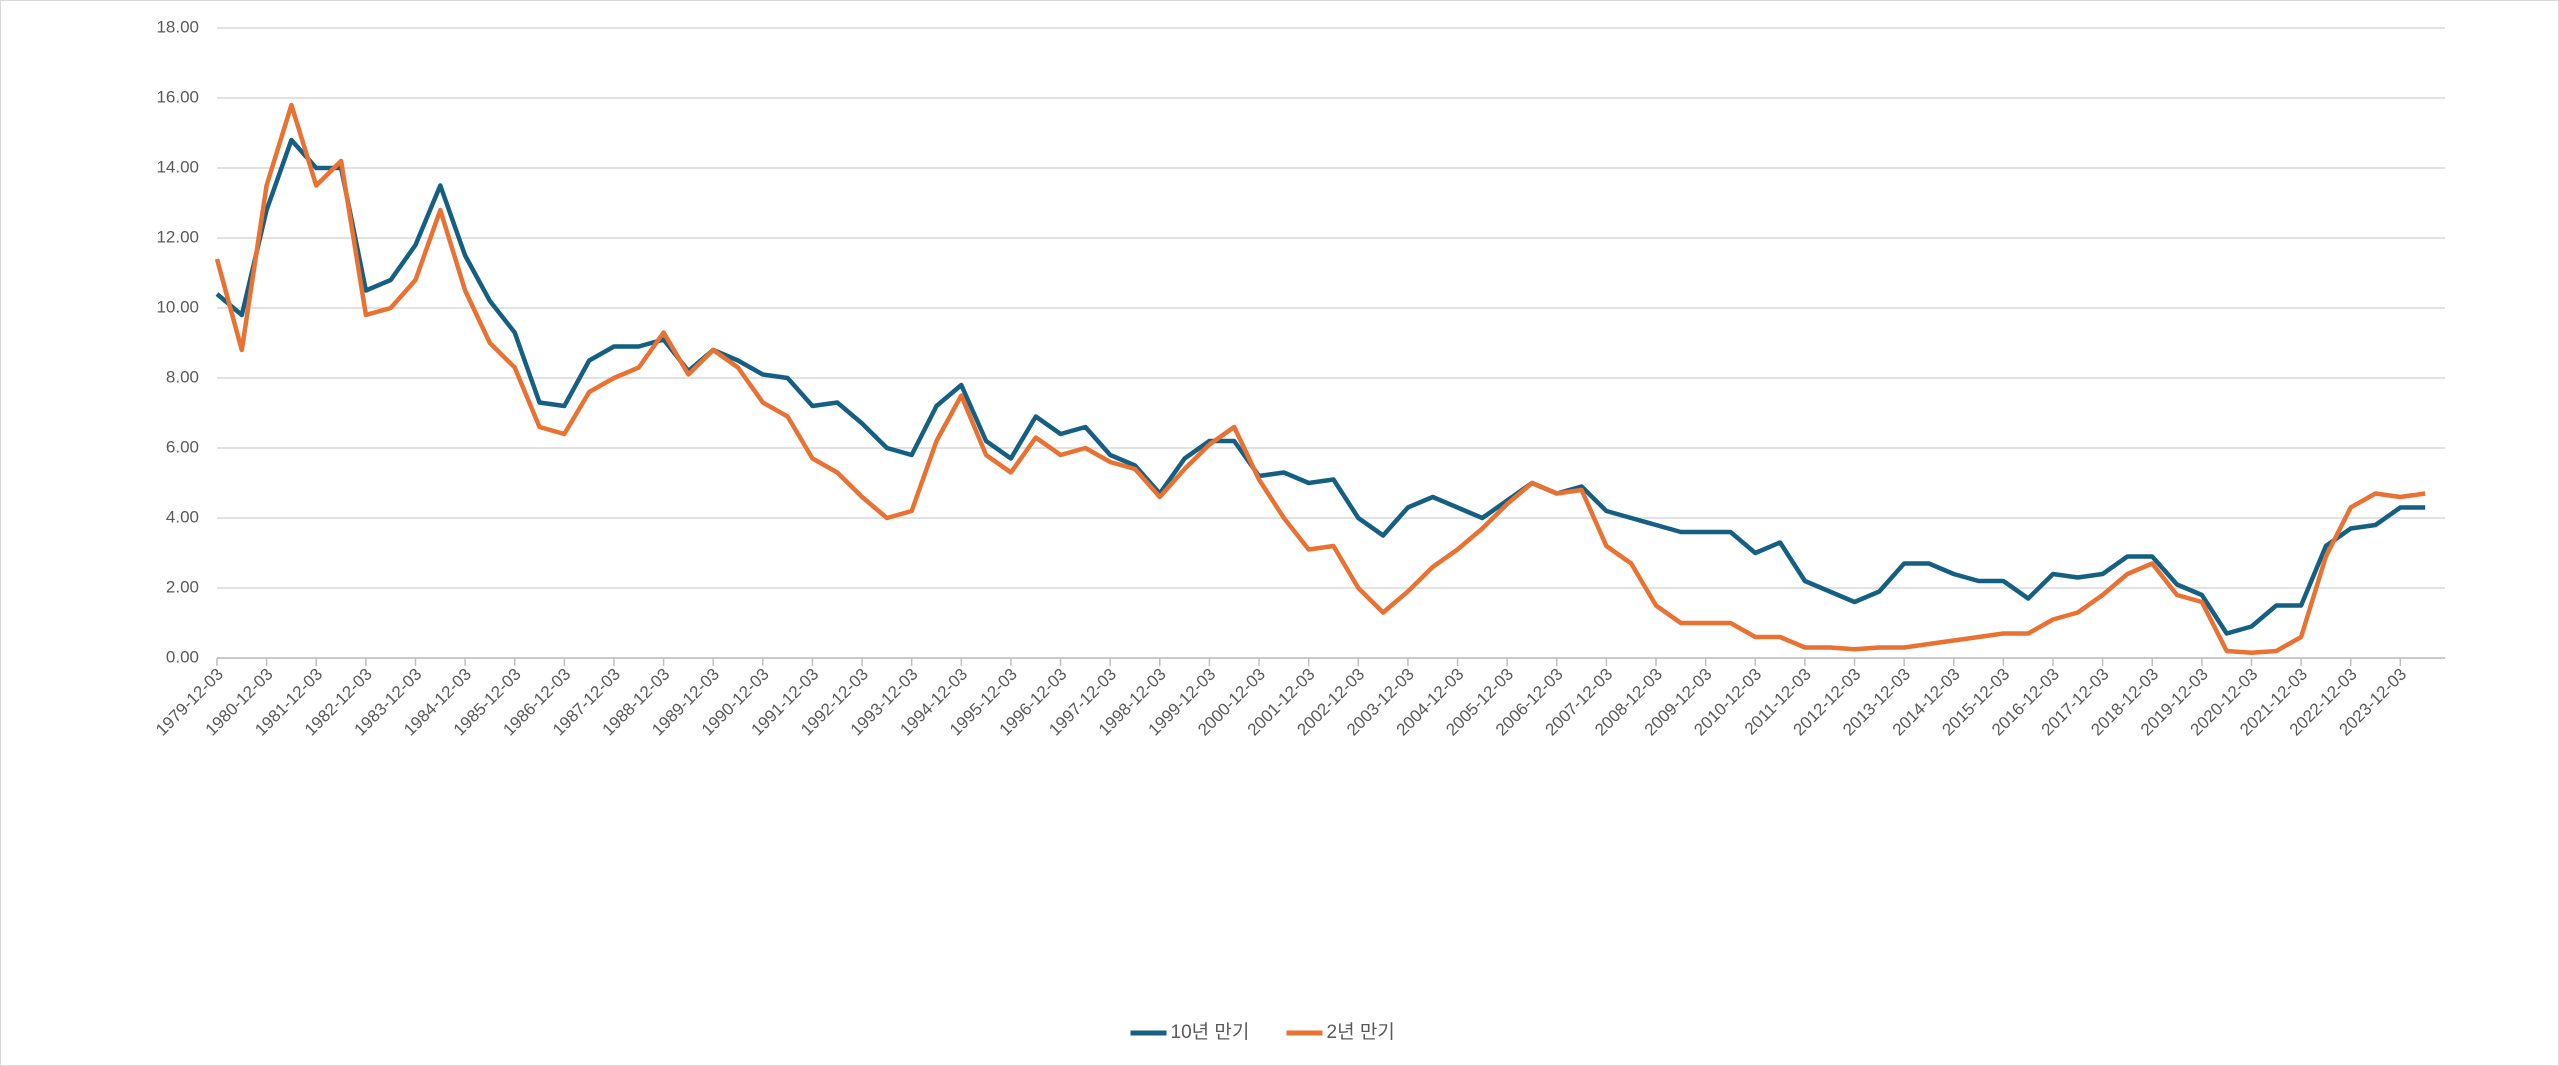 The width and height of the screenshot is (2559, 1066). I want to click on legend-label: 10년 만기, so click(1210, 1032).